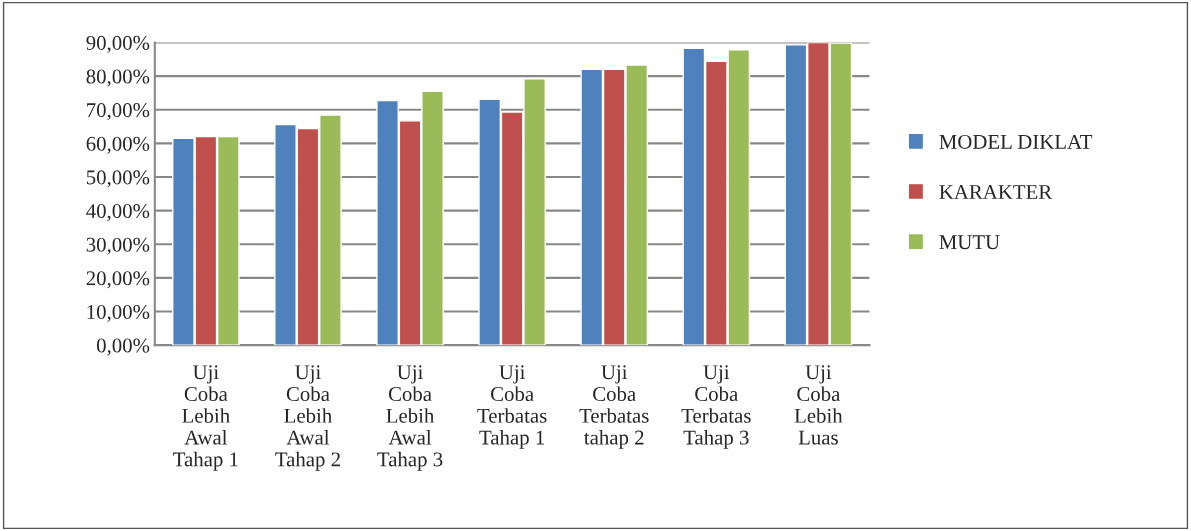 This screenshot has height=531, width=1191. What do you see at coordinates (118, 44) in the screenshot?
I see `y-tick-label: 90,00%` at bounding box center [118, 44].